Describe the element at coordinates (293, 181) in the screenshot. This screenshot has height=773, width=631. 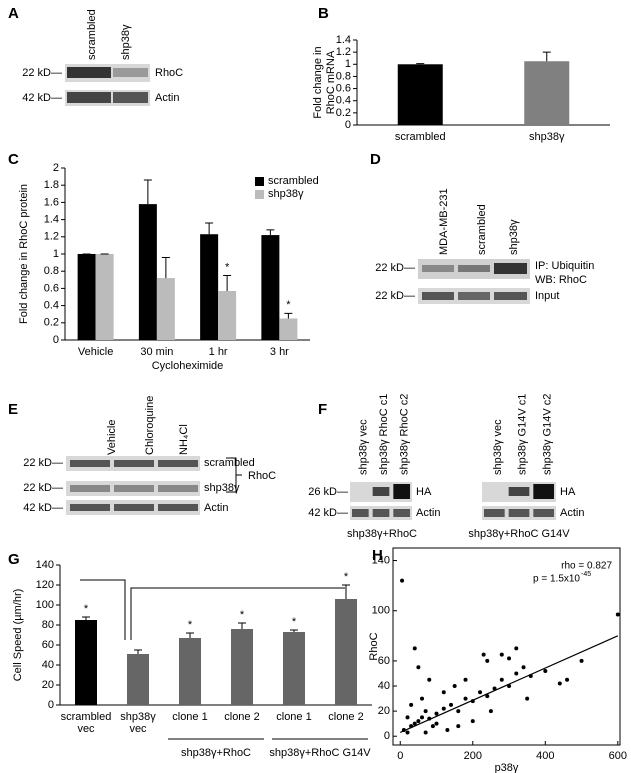
I see `legend-label: scrambled` at that location.